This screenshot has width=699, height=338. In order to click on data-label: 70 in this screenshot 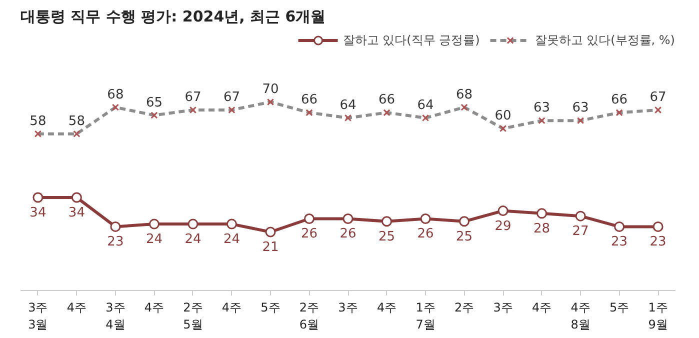, I will do `click(270, 89)`.